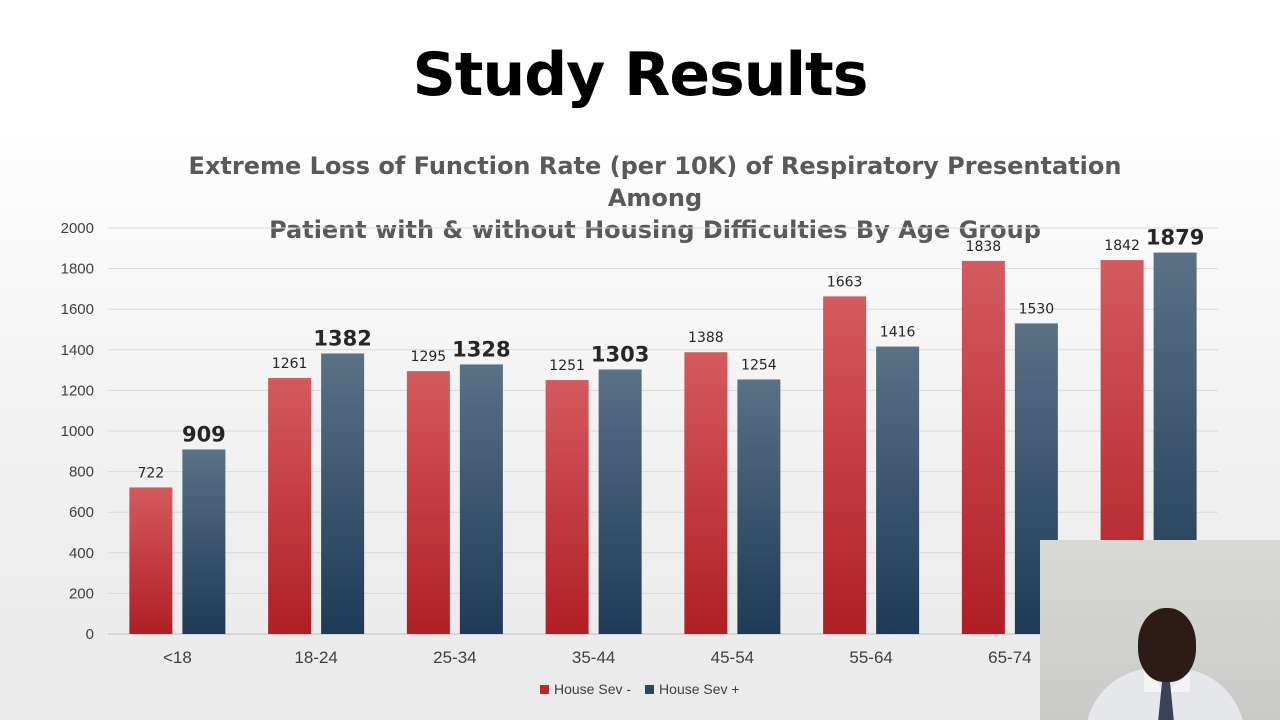 This screenshot has width=1280, height=720. Describe the element at coordinates (706, 338) in the screenshot. I see `data-label: 1388` at that location.